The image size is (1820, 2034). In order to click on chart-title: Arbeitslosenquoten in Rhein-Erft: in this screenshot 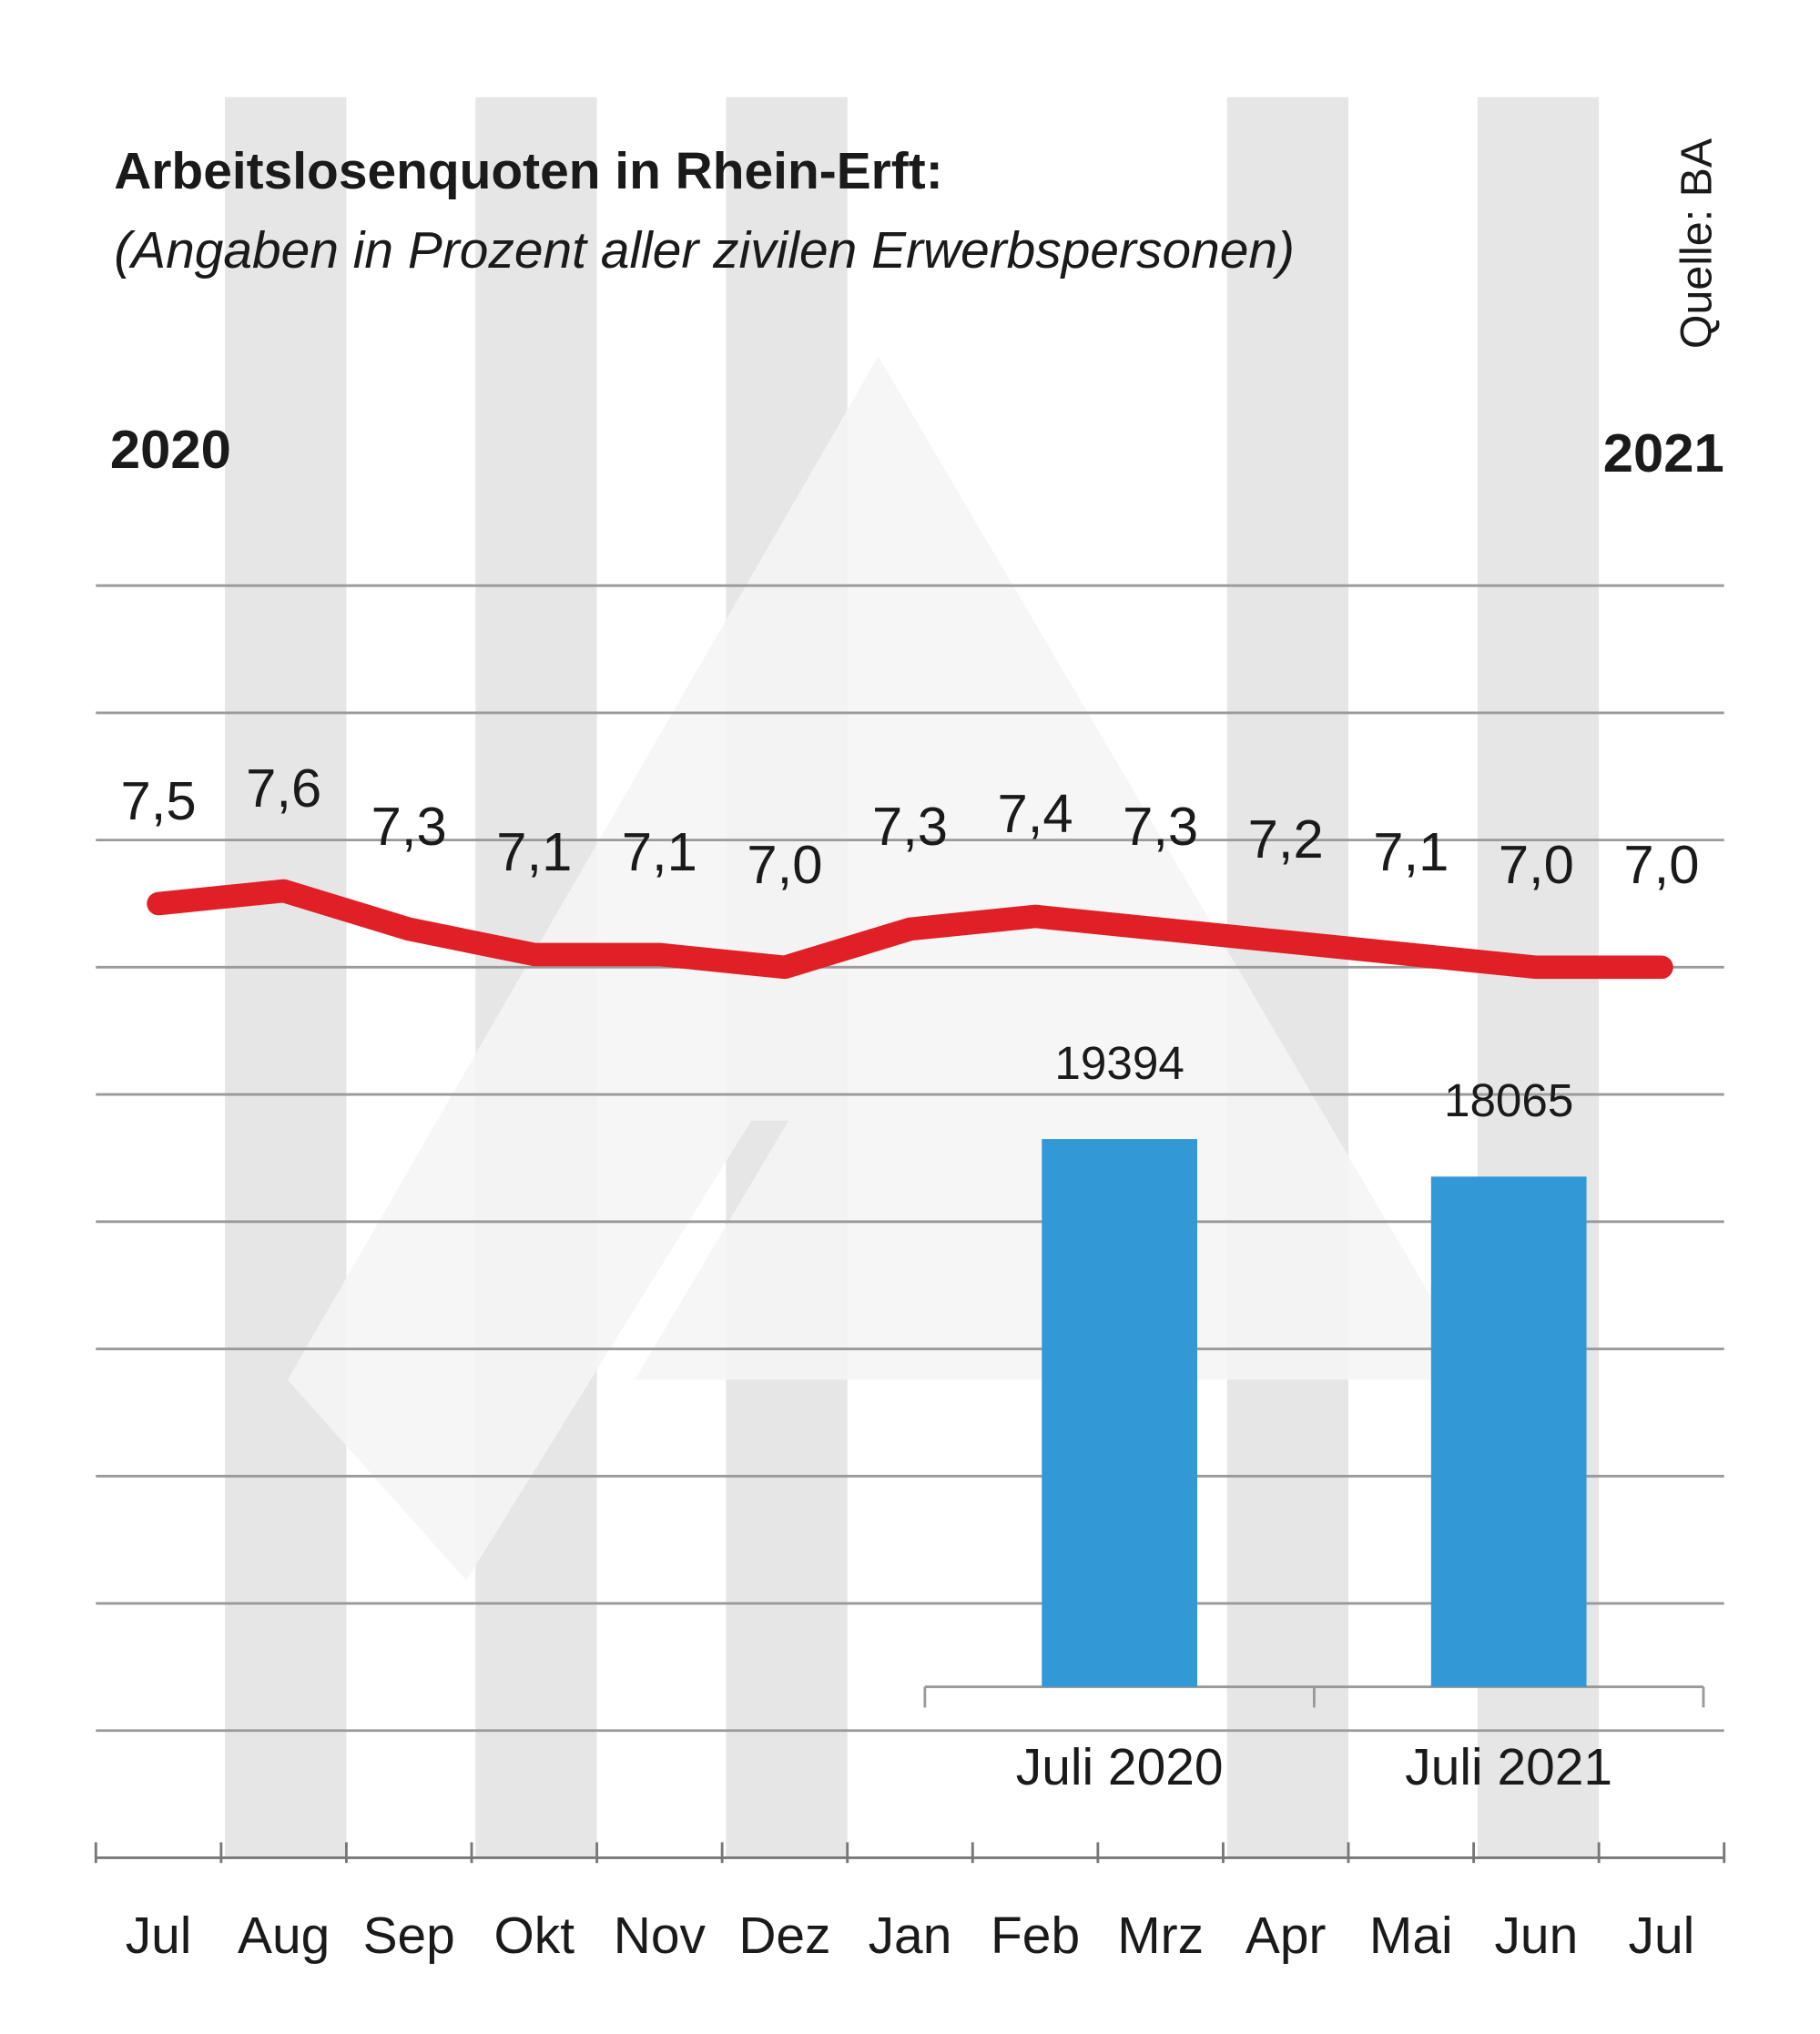, I will do `click(528, 171)`.